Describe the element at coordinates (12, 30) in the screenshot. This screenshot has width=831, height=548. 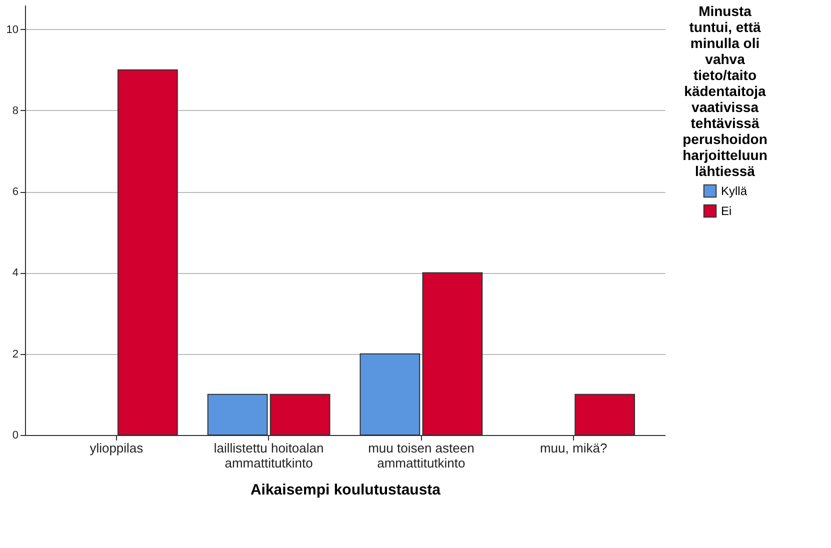
I see `y-tick-label: 10` at that location.